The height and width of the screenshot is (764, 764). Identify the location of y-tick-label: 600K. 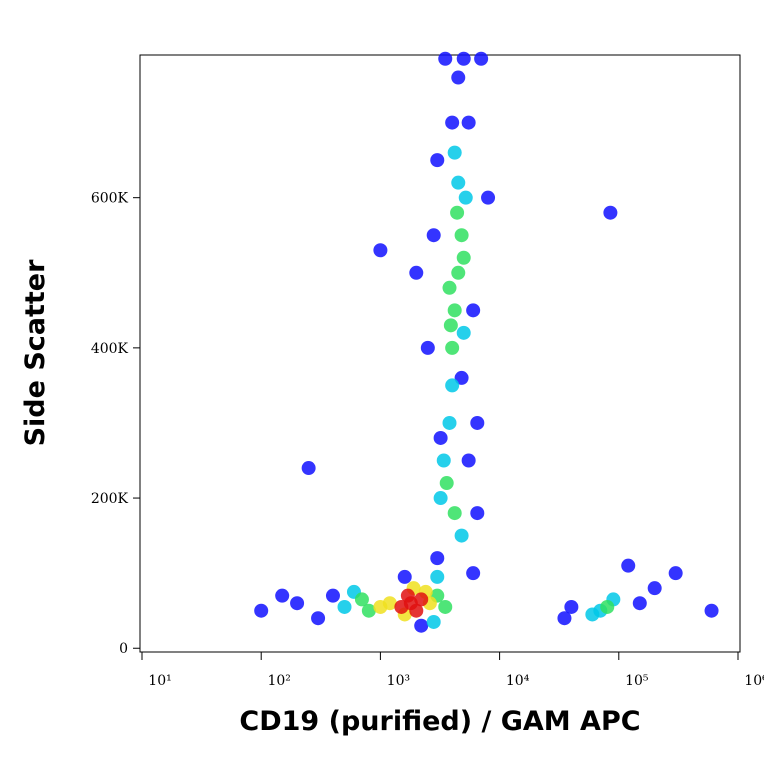
(110, 199).